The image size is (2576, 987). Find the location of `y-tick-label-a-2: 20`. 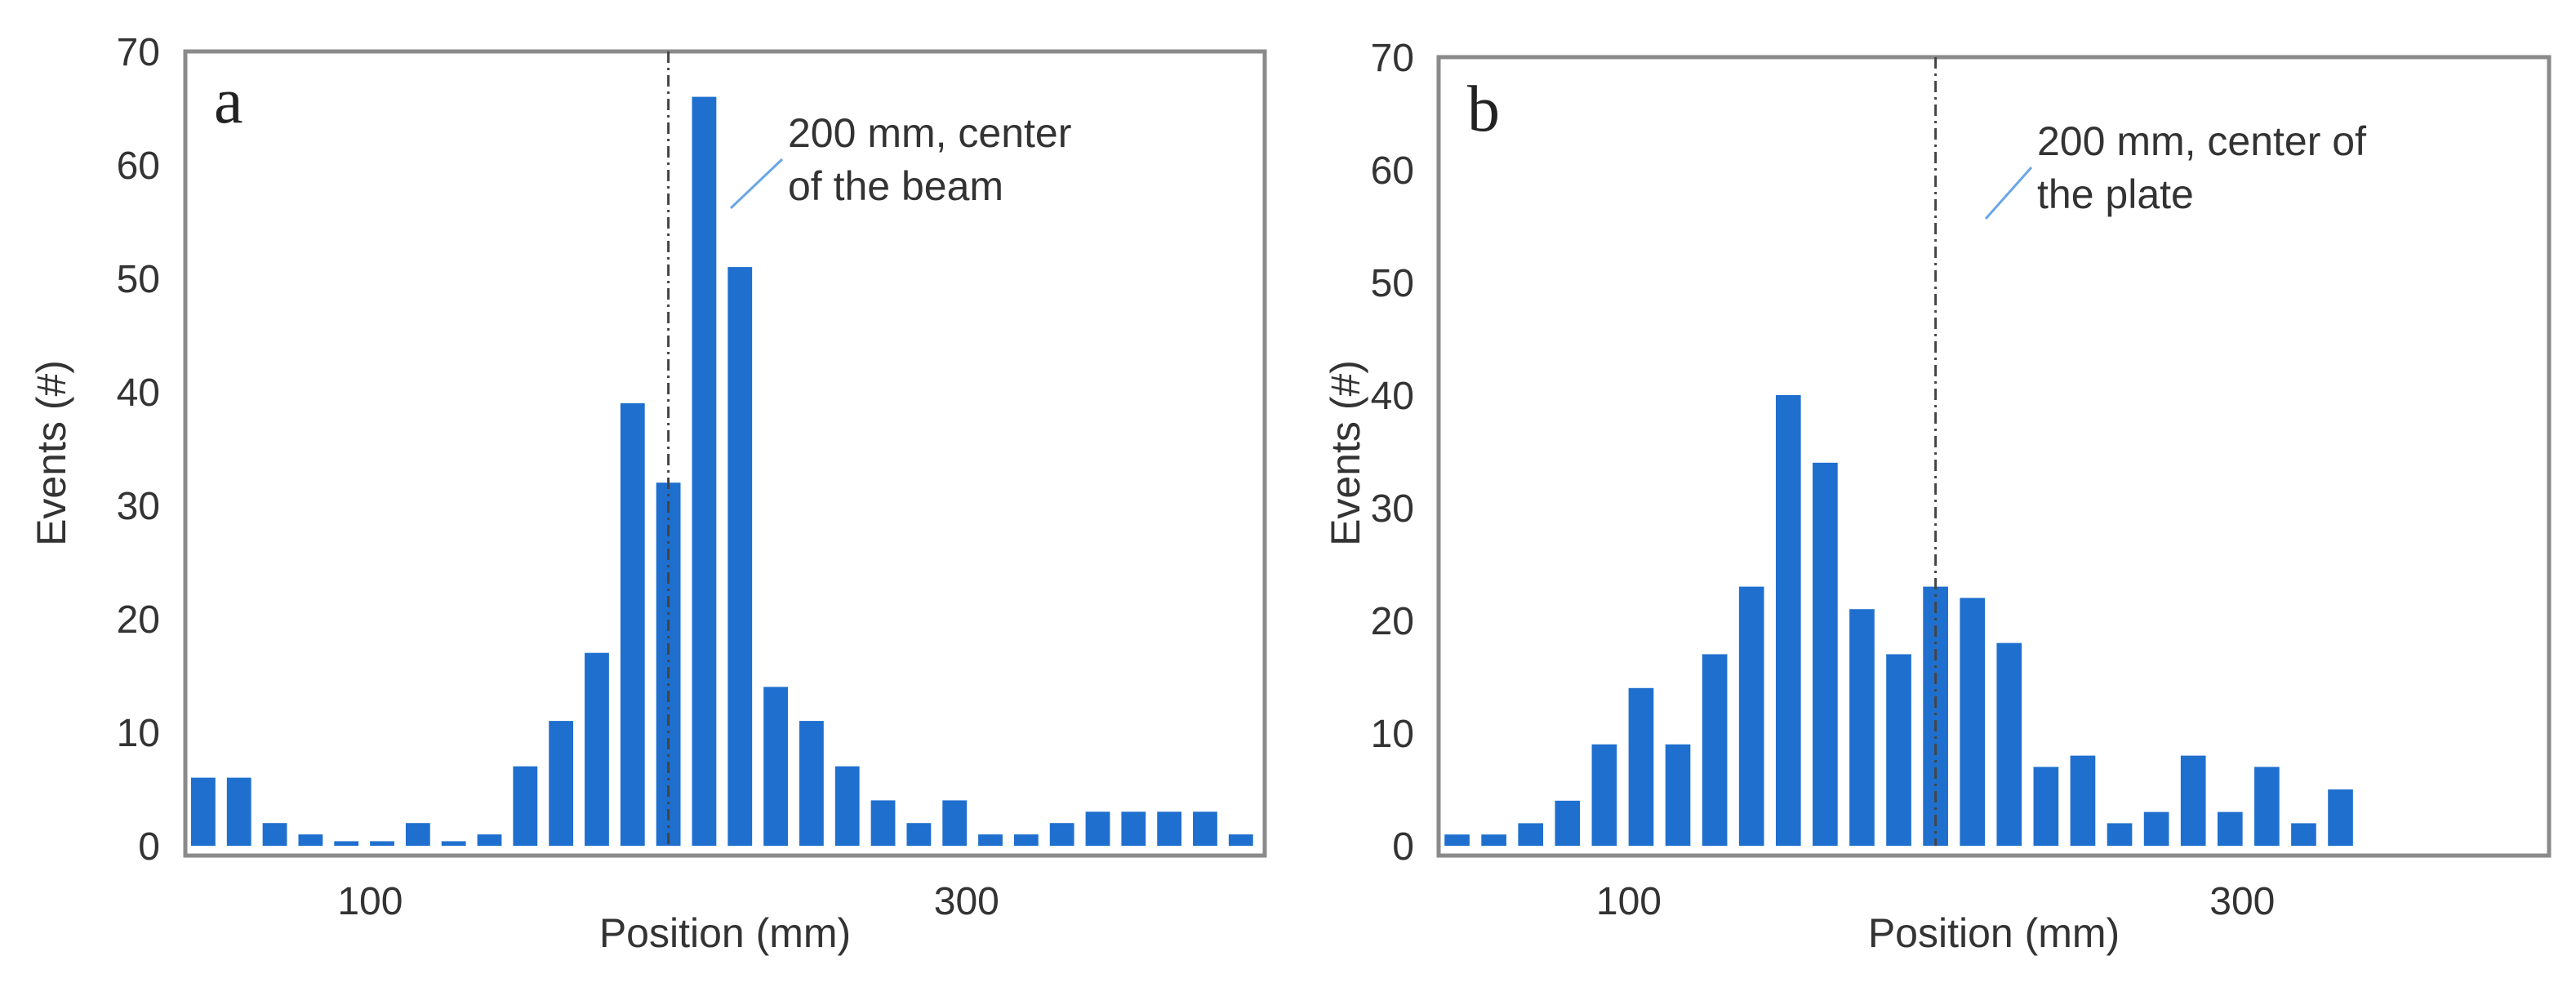

y-tick-label-a-2: 20 is located at coordinates (138, 620).